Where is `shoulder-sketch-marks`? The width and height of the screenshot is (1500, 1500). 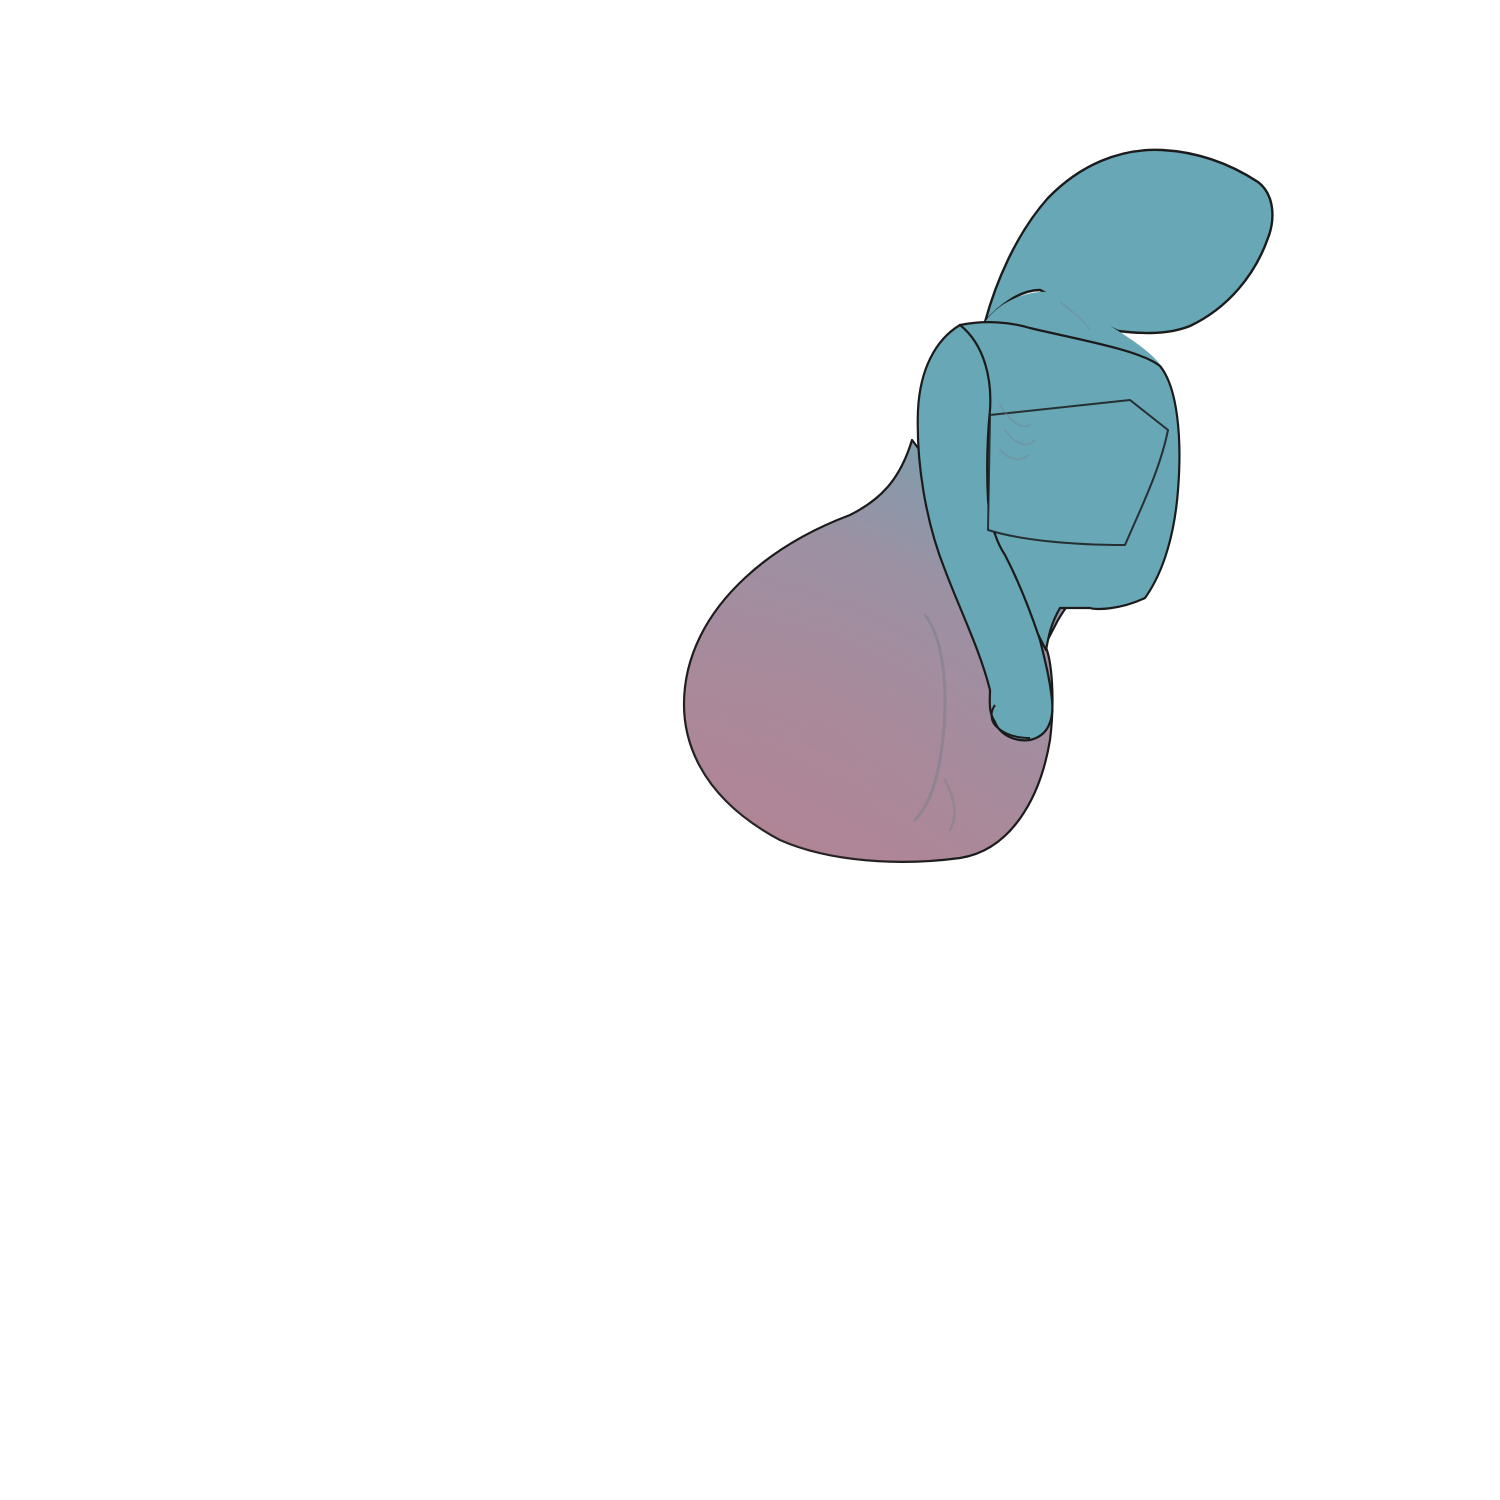 shoulder-sketch-marks is located at coordinates (1017, 432).